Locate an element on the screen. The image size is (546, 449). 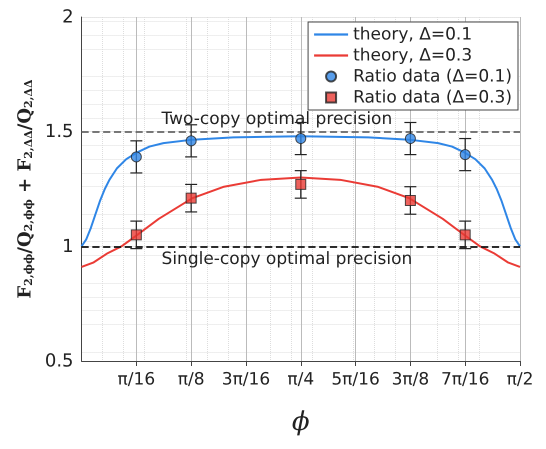
legend-label: Ratio data (Δ=0.1) is located at coordinates (432, 76).